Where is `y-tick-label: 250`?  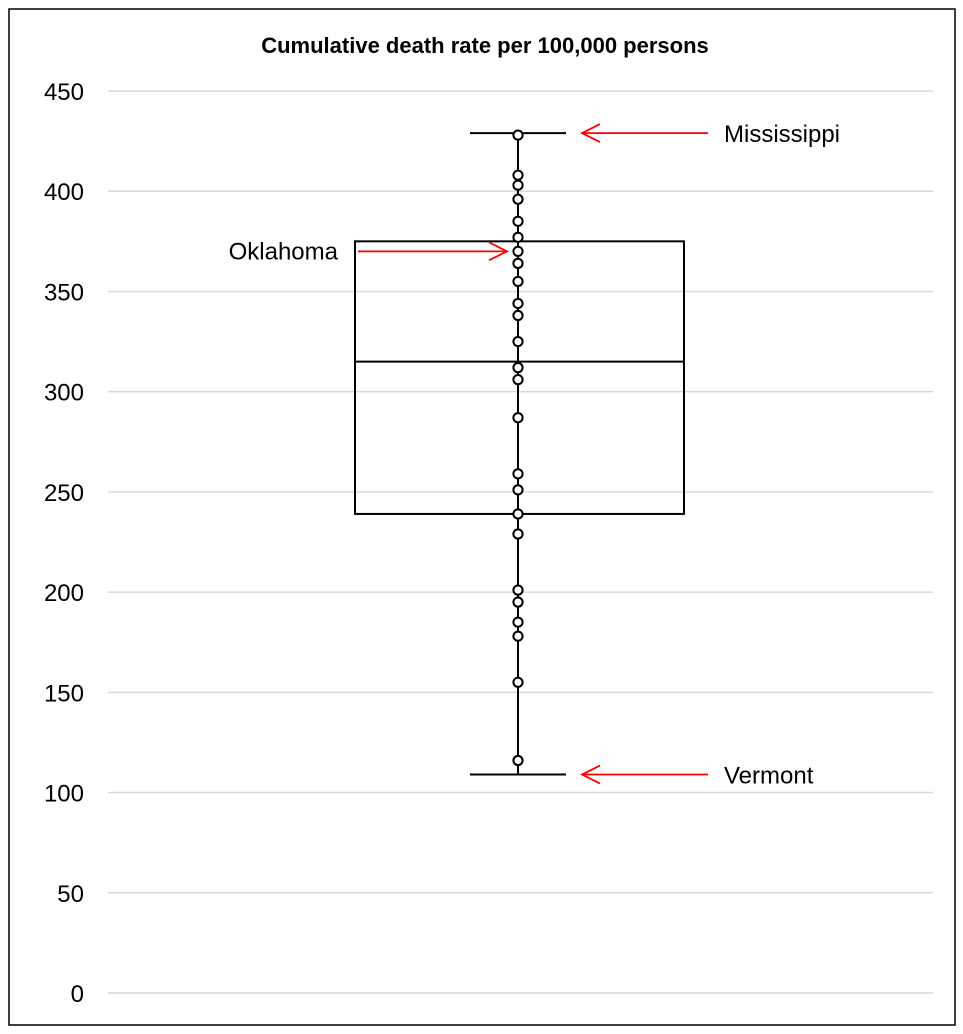
y-tick-label: 250 is located at coordinates (64, 493).